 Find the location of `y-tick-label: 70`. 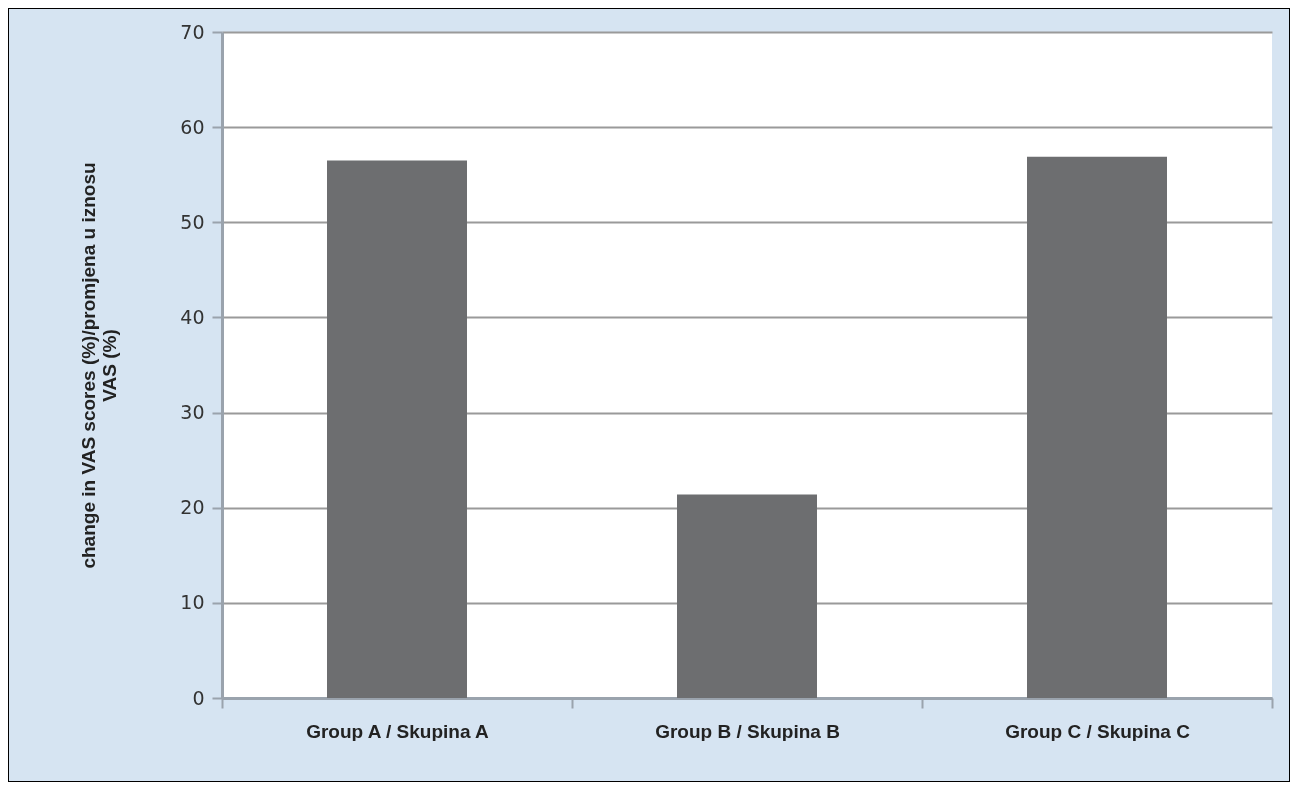

y-tick-label: 70 is located at coordinates (192, 31).